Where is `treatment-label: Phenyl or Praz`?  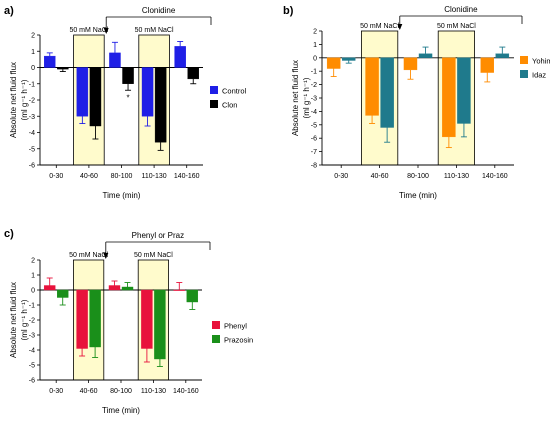
treatment-label: Phenyl or Praz is located at coordinates (158, 235).